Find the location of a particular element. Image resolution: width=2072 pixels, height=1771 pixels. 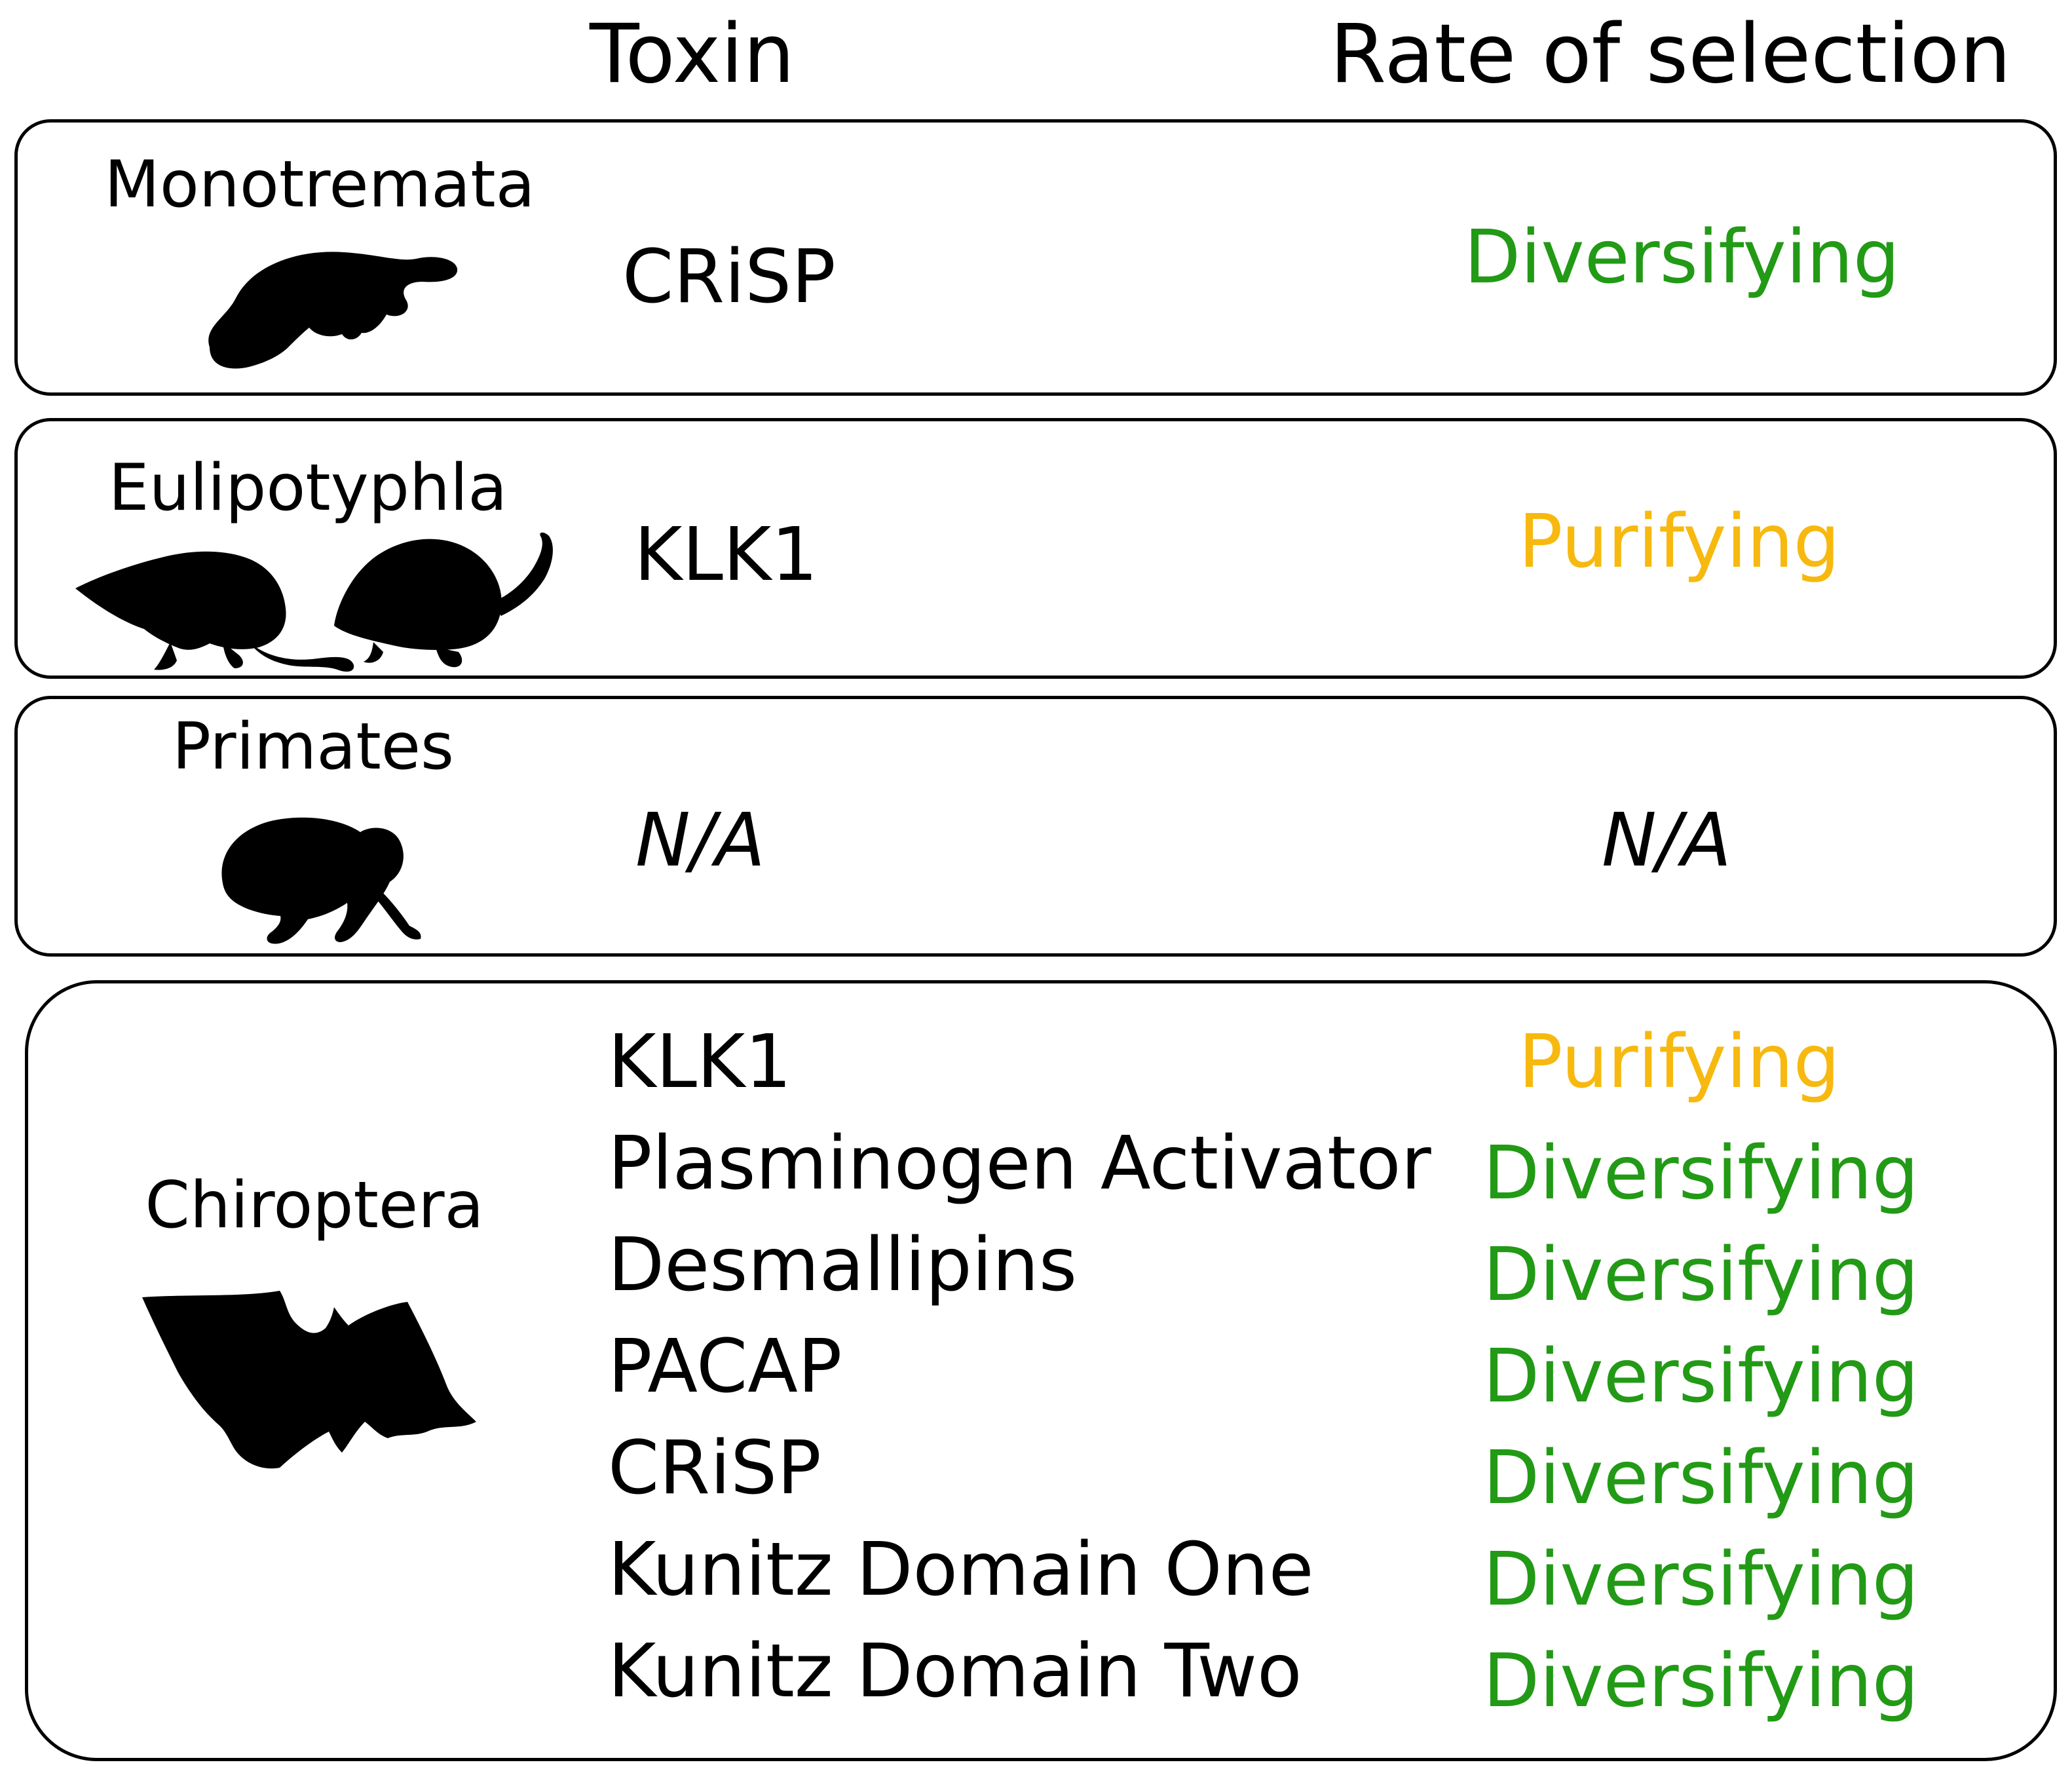

monotremata-toxin-0: CRiSP is located at coordinates (729, 277).